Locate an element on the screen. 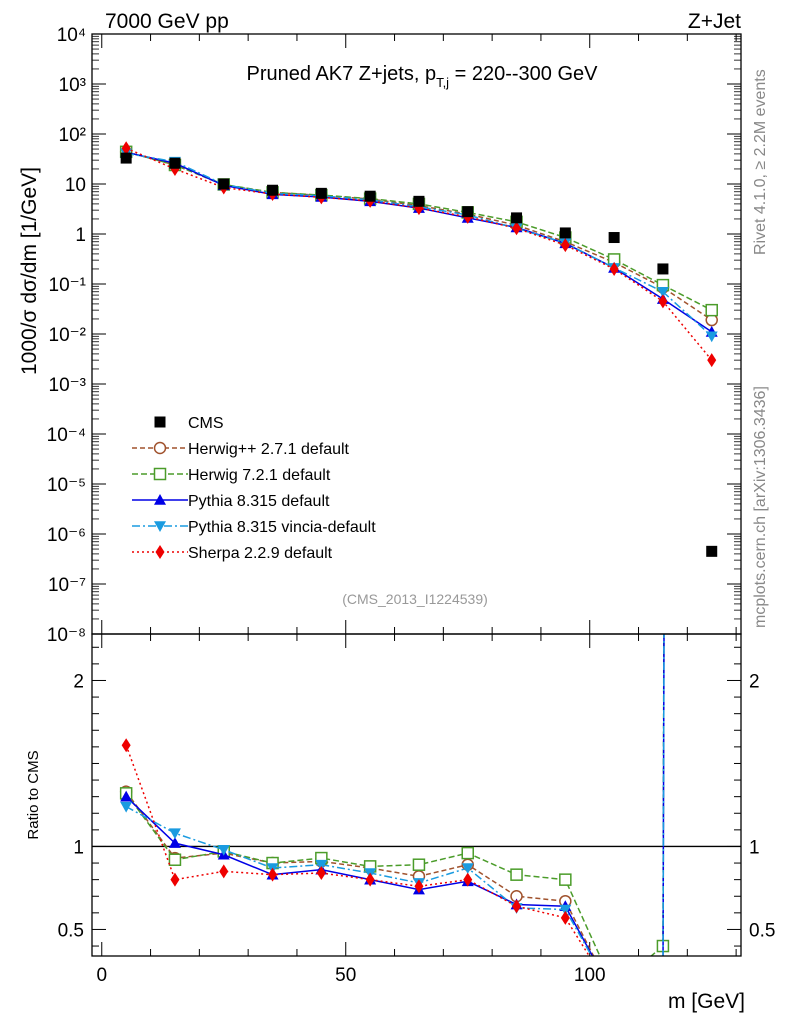 This screenshot has width=786, height=1024. y-tick-label: 1 is located at coordinates (80, 235).